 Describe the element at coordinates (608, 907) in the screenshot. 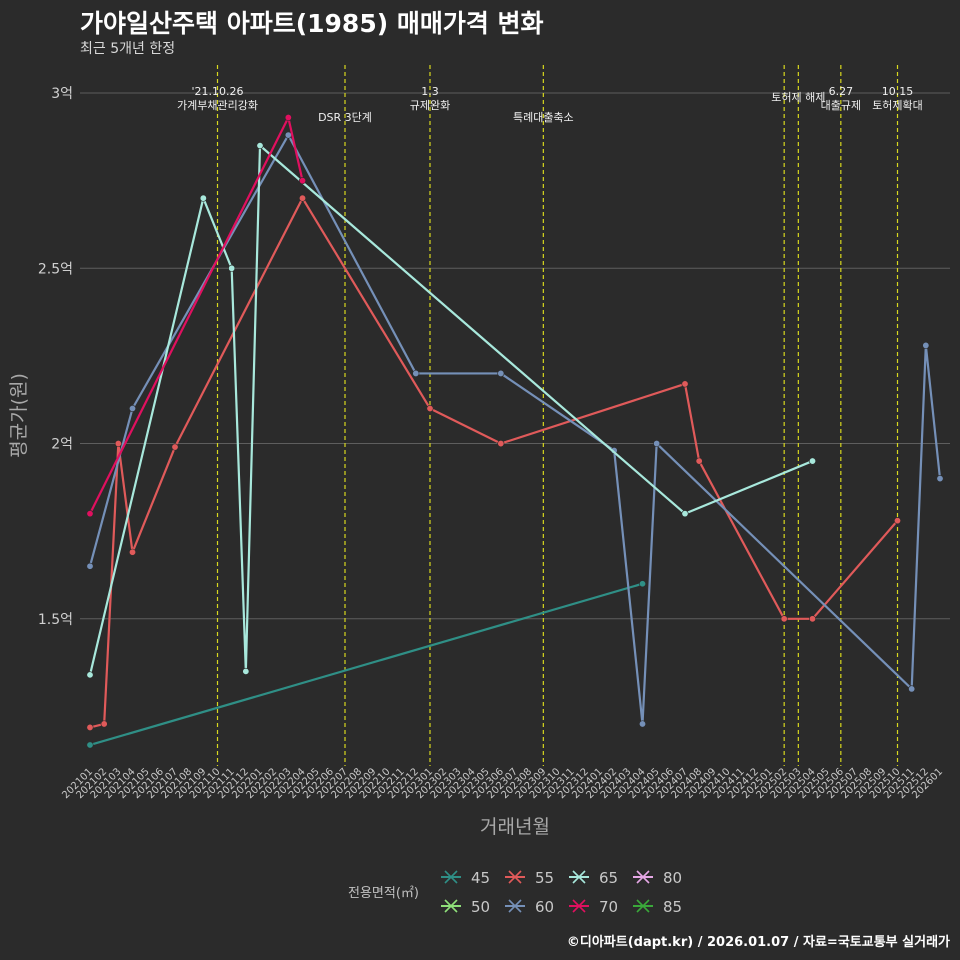

I see `legend-label-70: 70` at that location.